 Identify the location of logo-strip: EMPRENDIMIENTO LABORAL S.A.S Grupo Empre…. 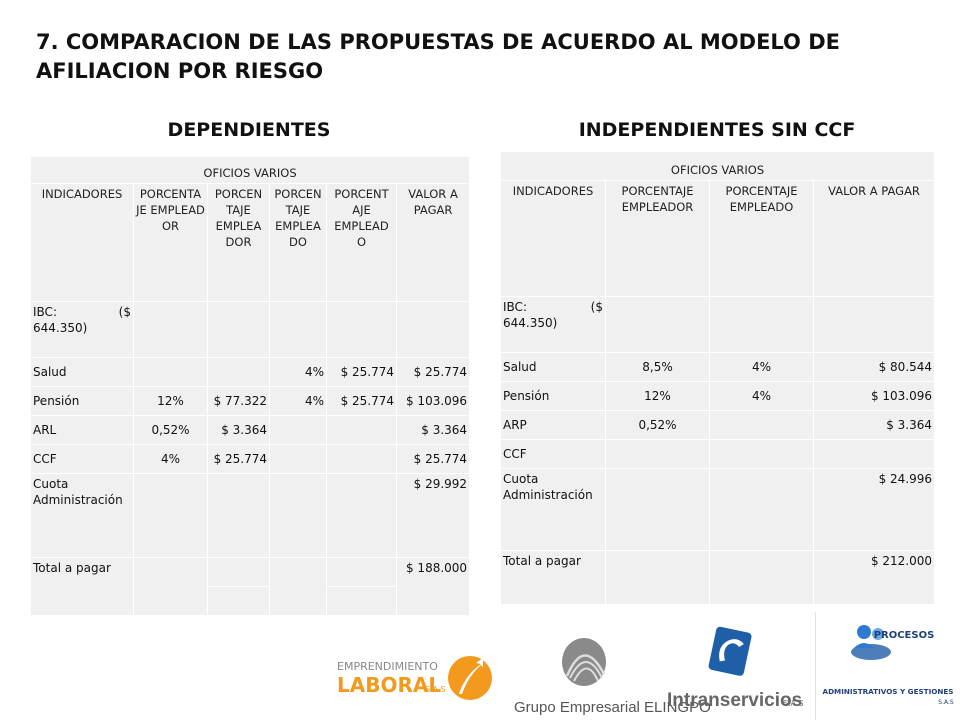
(480, 666).